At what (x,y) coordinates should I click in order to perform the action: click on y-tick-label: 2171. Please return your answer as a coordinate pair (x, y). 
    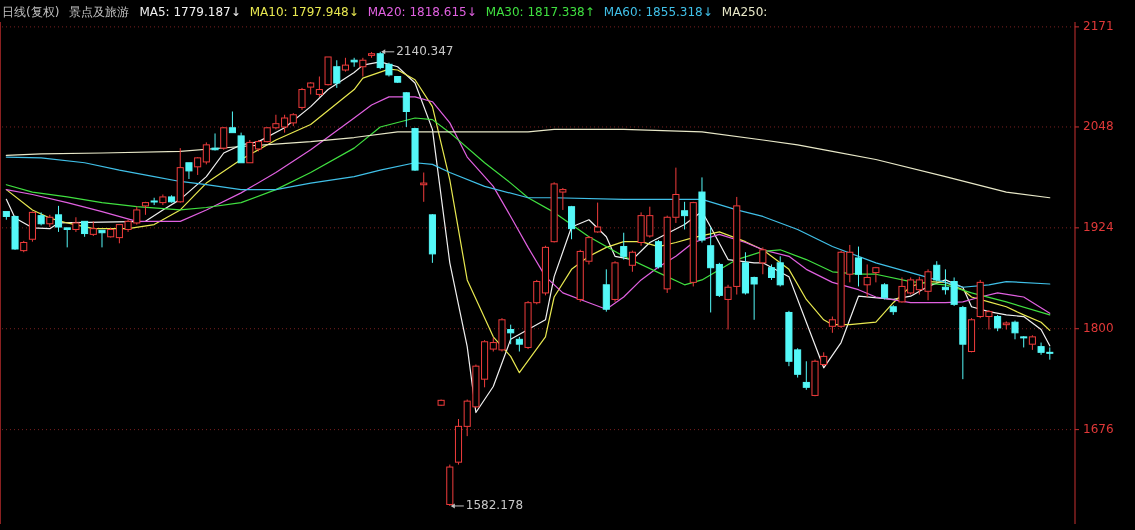
    Looking at the image, I should click on (1098, 26).